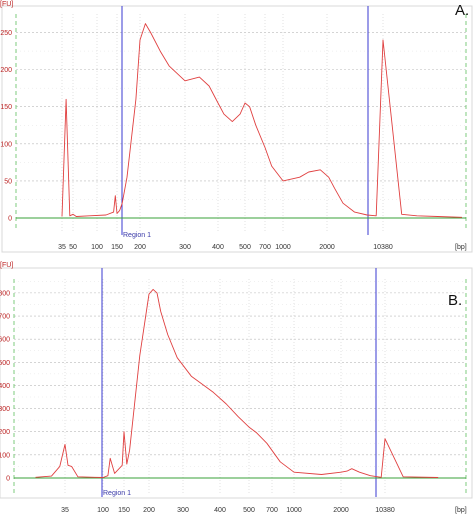  Describe the element at coordinates (462, 10) in the screenshot. I see `panel-label: A.` at that location.